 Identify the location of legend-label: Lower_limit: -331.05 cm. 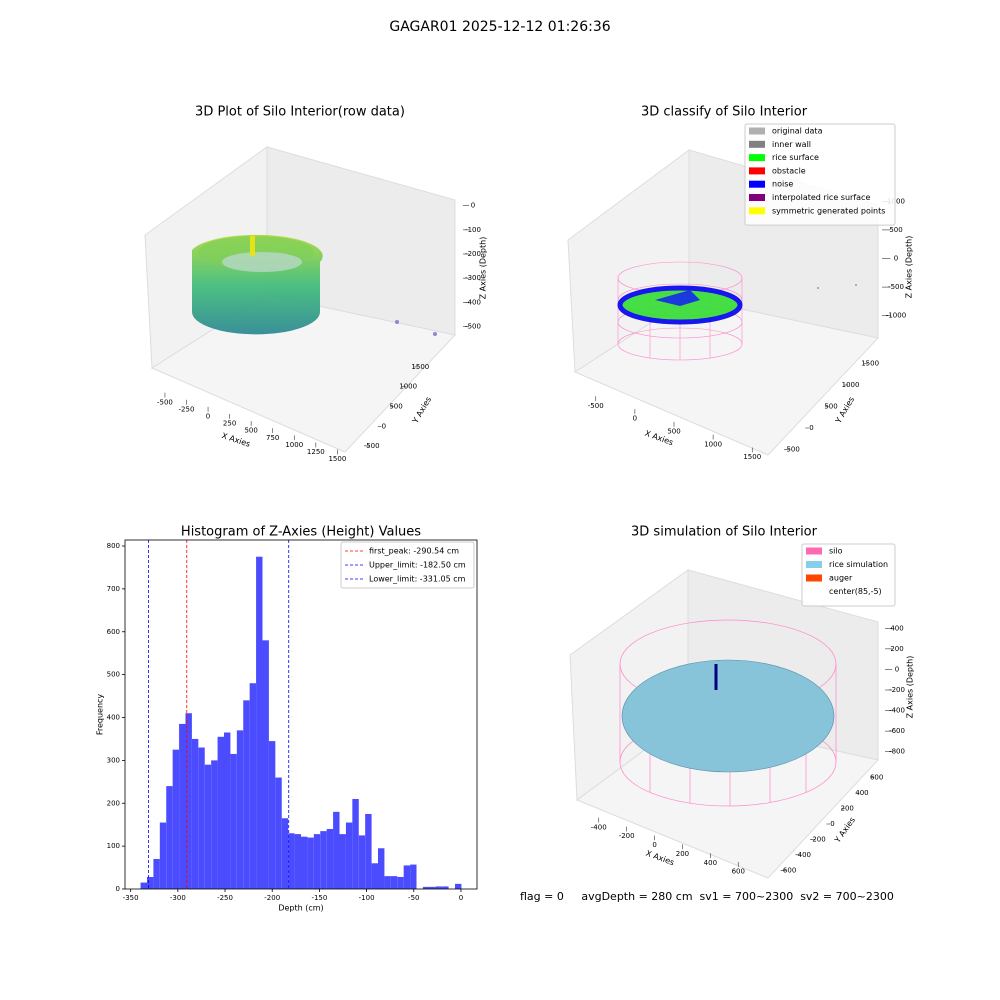
(417, 579).